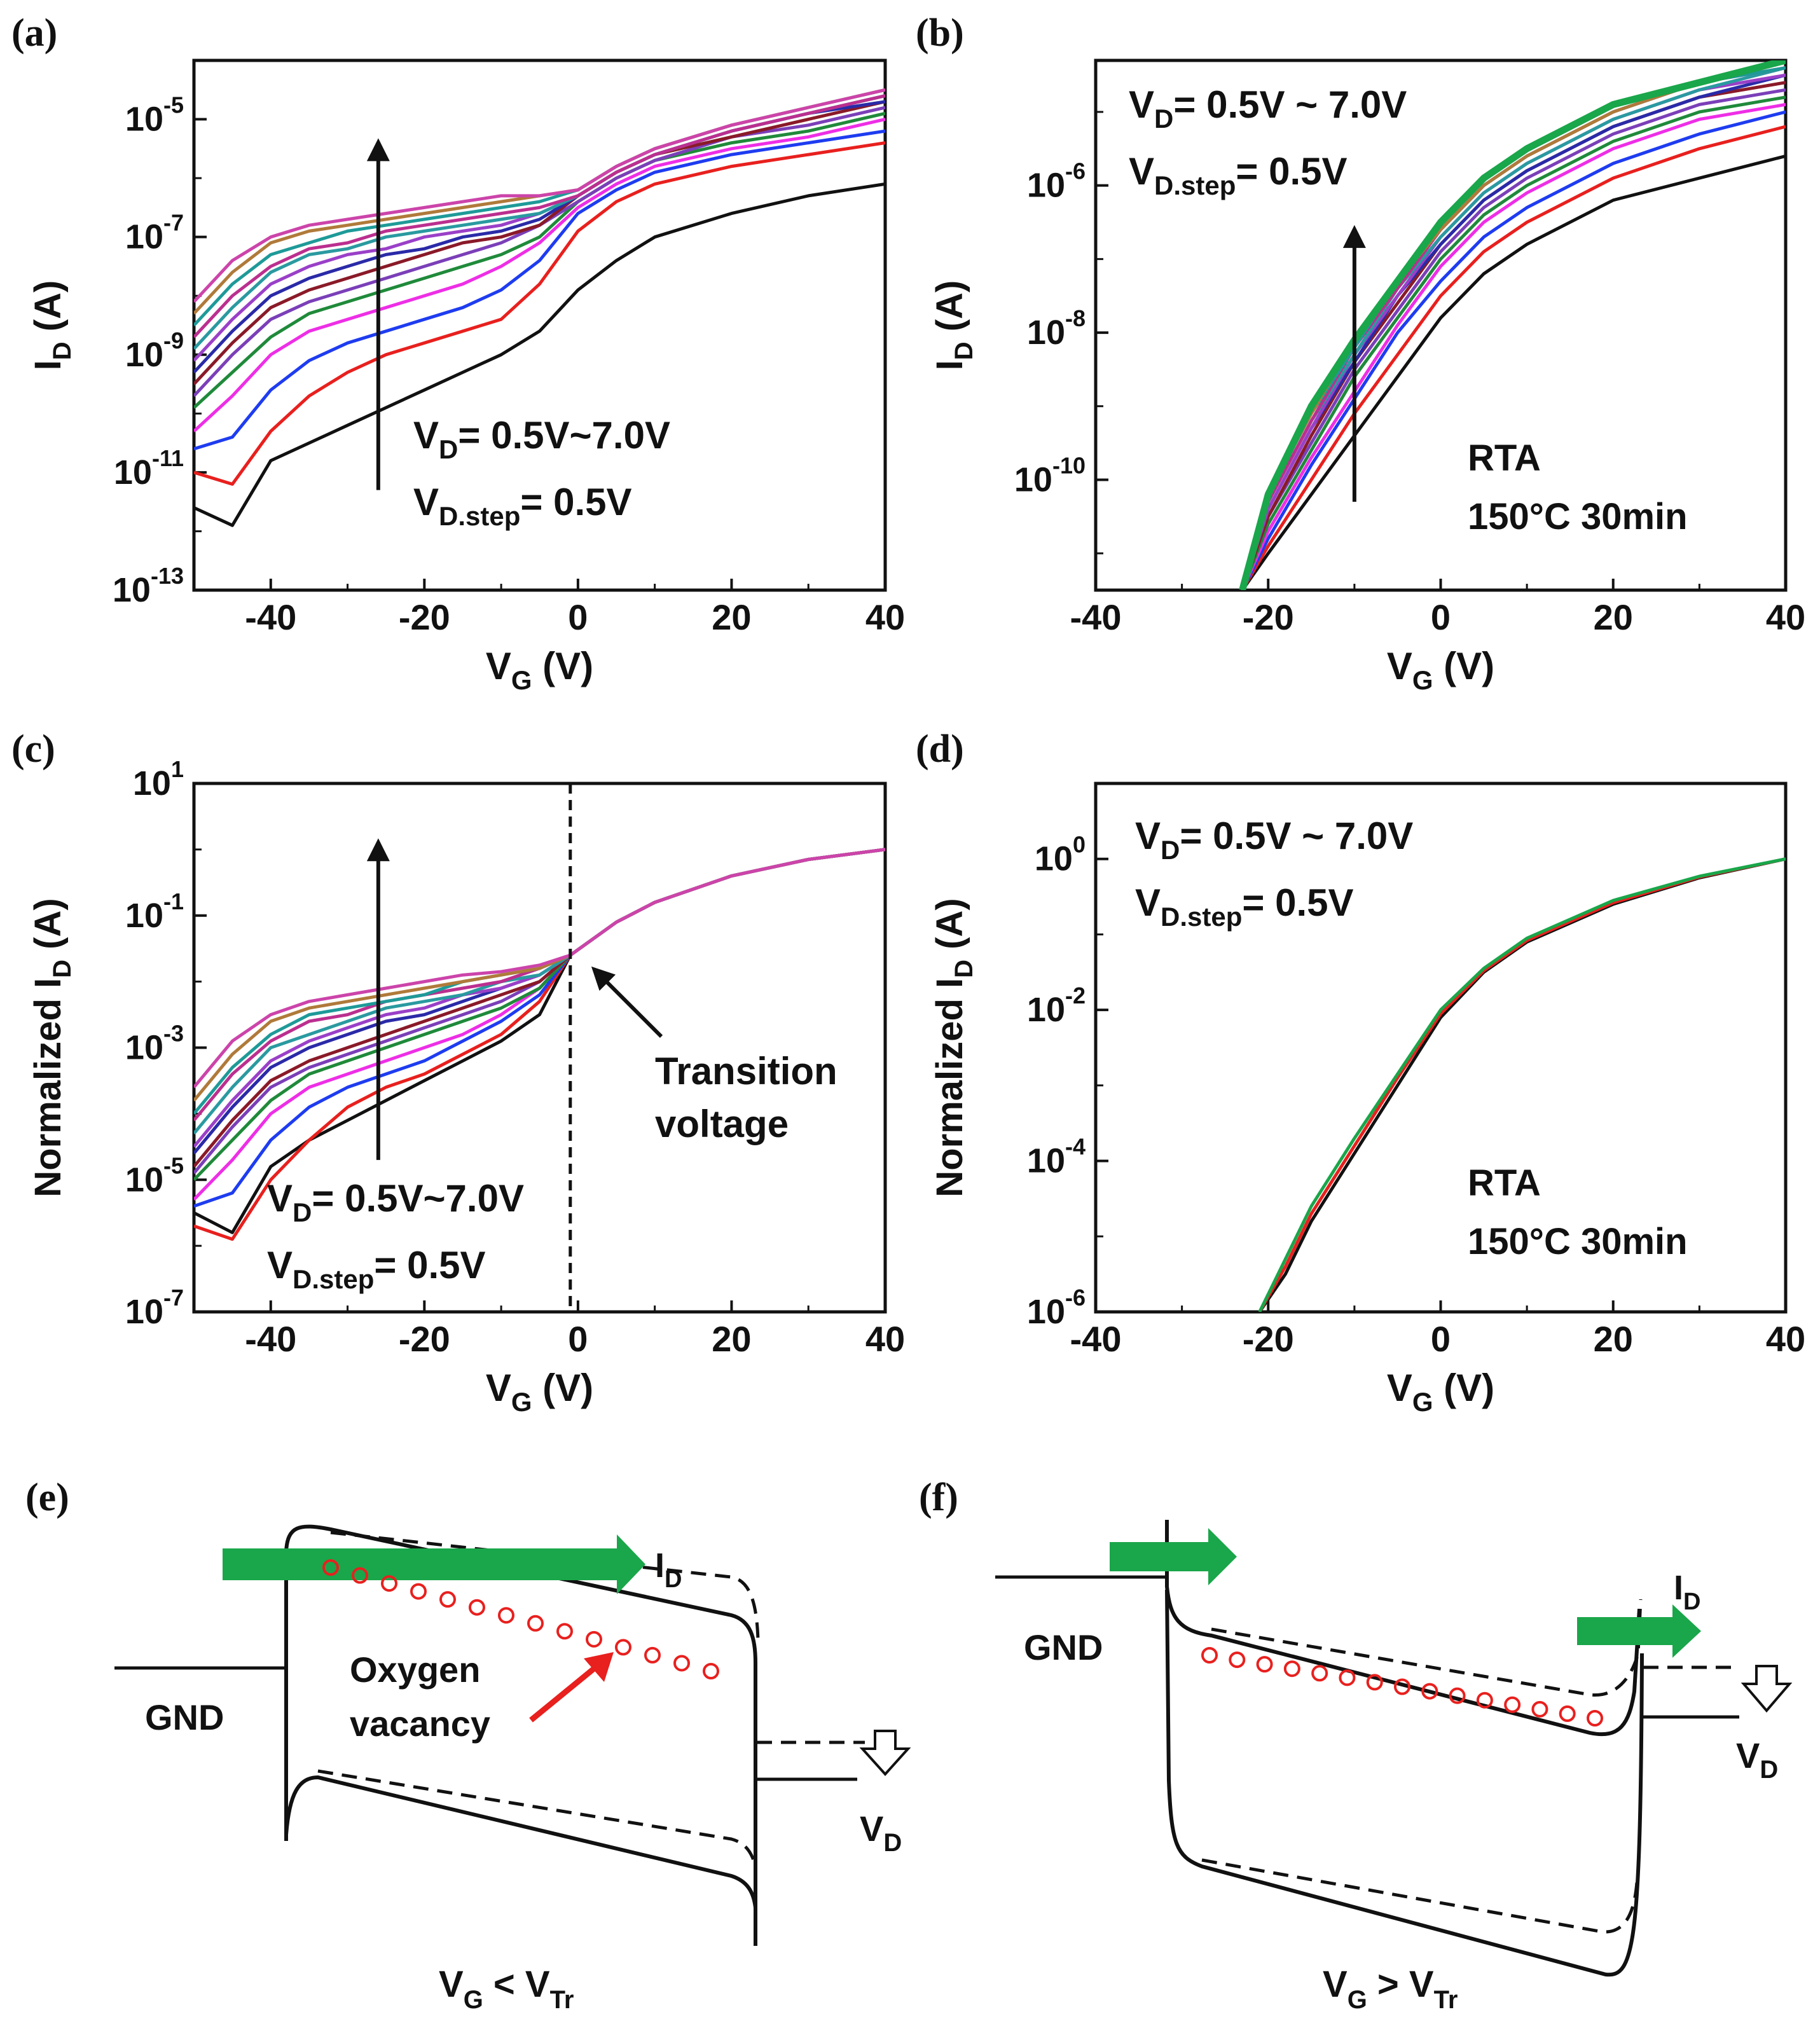  What do you see at coordinates (722, 1124) in the screenshot?
I see `transition-label-line2: voltage` at bounding box center [722, 1124].